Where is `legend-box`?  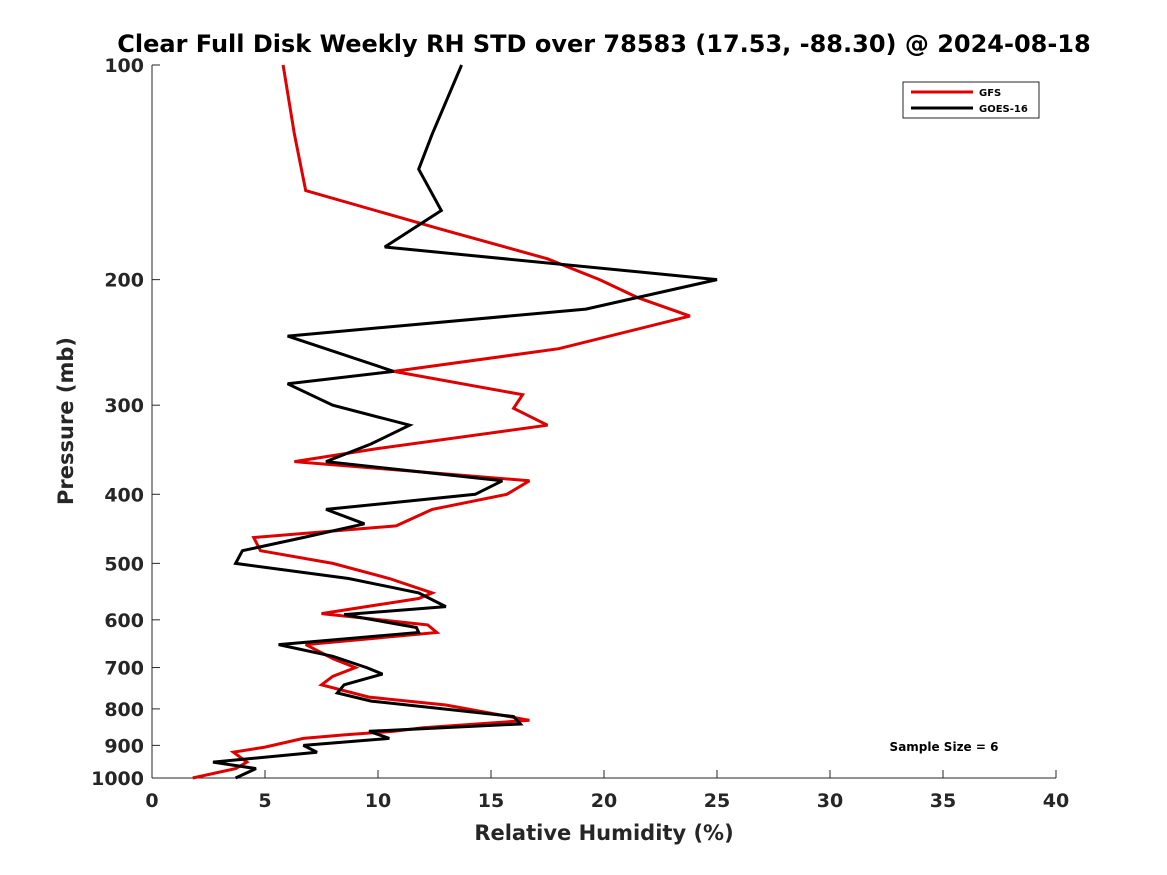
legend-box is located at coordinates (971, 100).